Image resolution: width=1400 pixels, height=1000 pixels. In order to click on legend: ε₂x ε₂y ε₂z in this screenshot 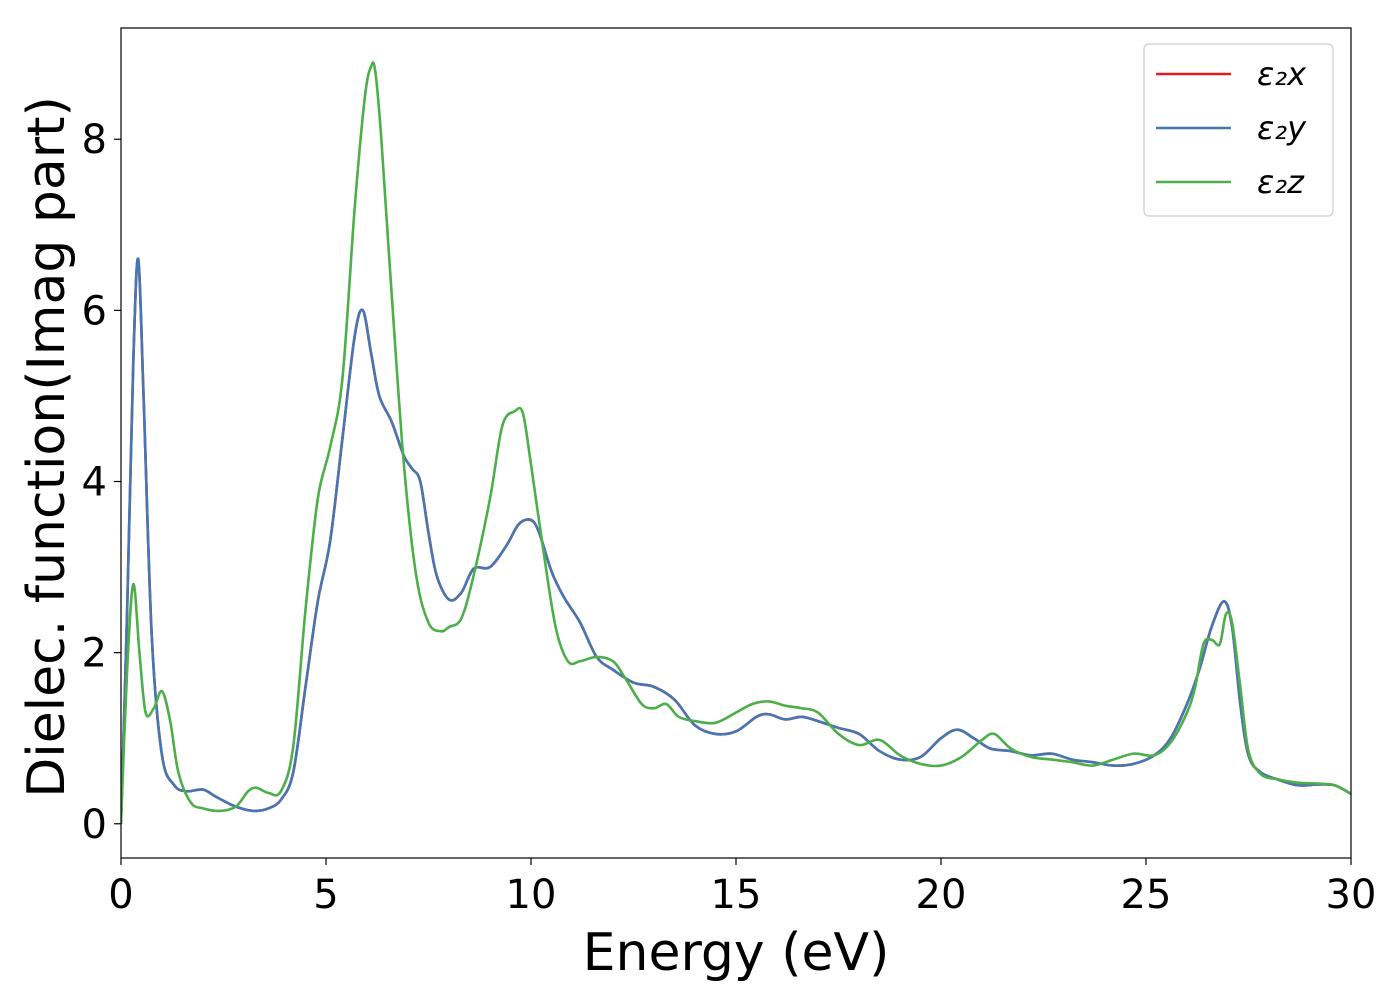, I will do `click(1238, 130)`.